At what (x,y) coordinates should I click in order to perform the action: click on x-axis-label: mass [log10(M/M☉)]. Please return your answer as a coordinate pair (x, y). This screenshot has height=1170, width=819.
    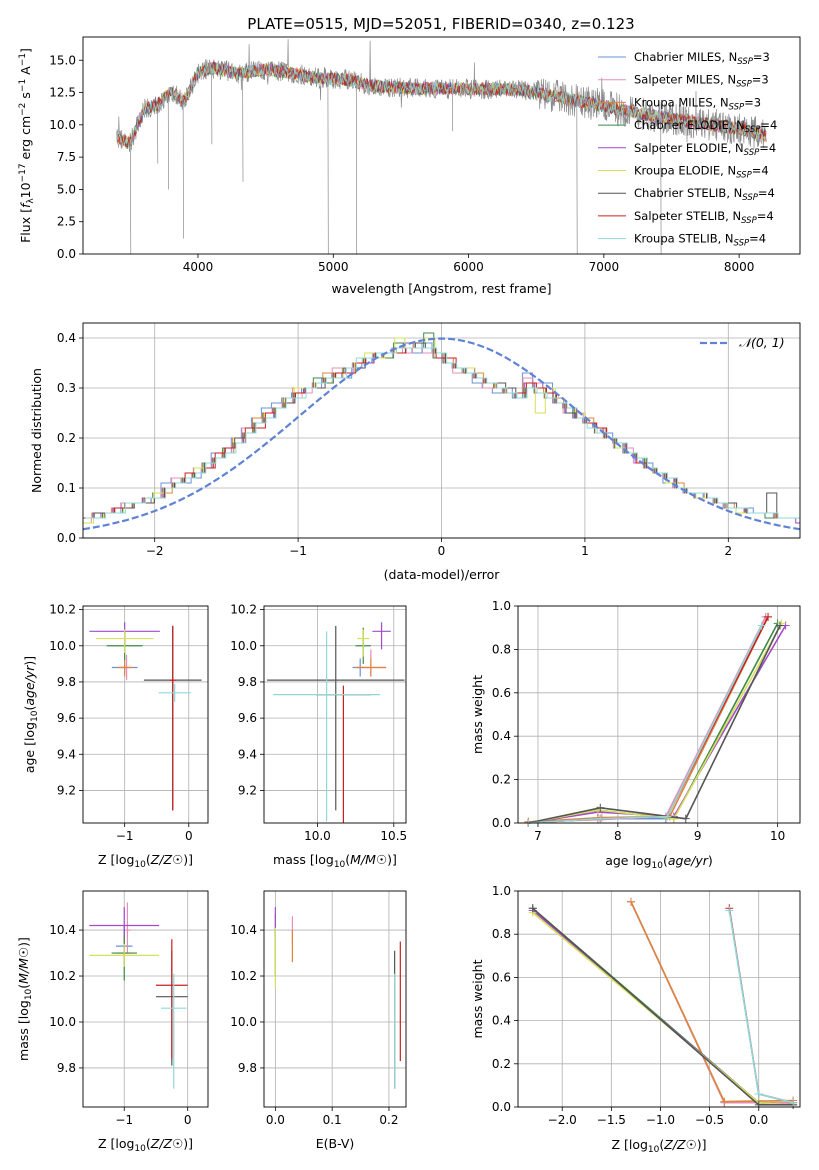
    Looking at the image, I should click on (335, 861).